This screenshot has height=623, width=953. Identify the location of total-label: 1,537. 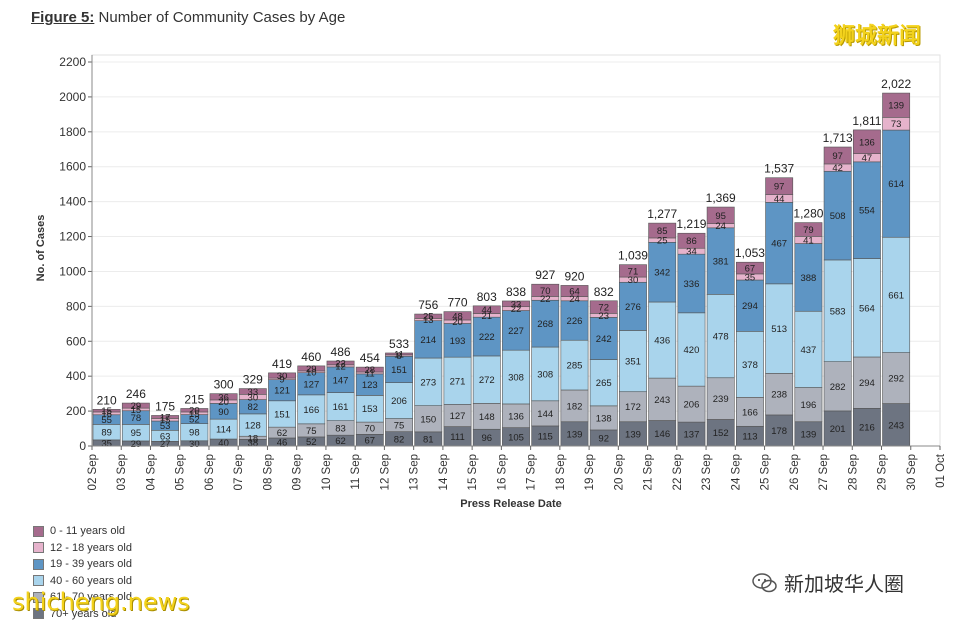
(779, 169).